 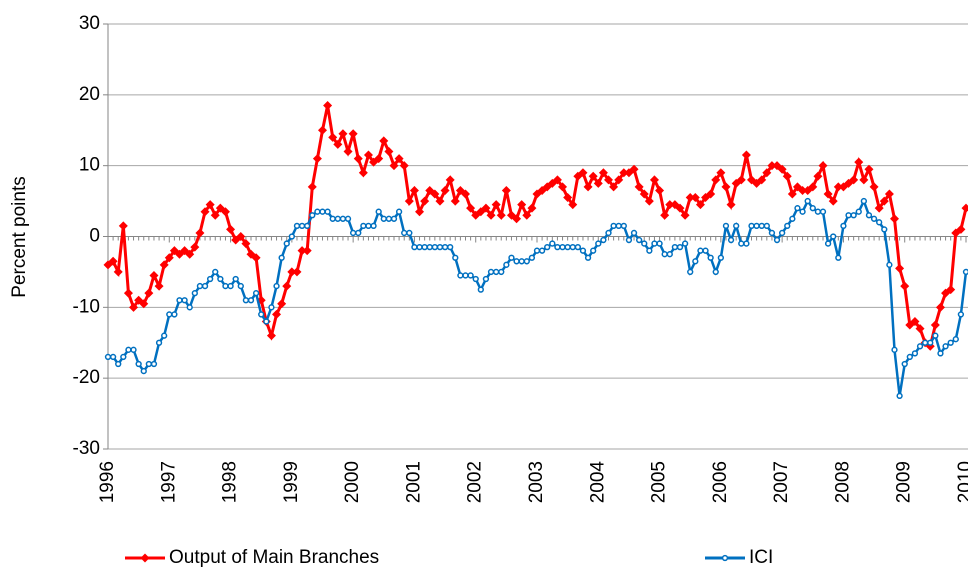 What do you see at coordinates (291, 482) in the screenshot?
I see `x-tick-label: 1999` at bounding box center [291, 482].